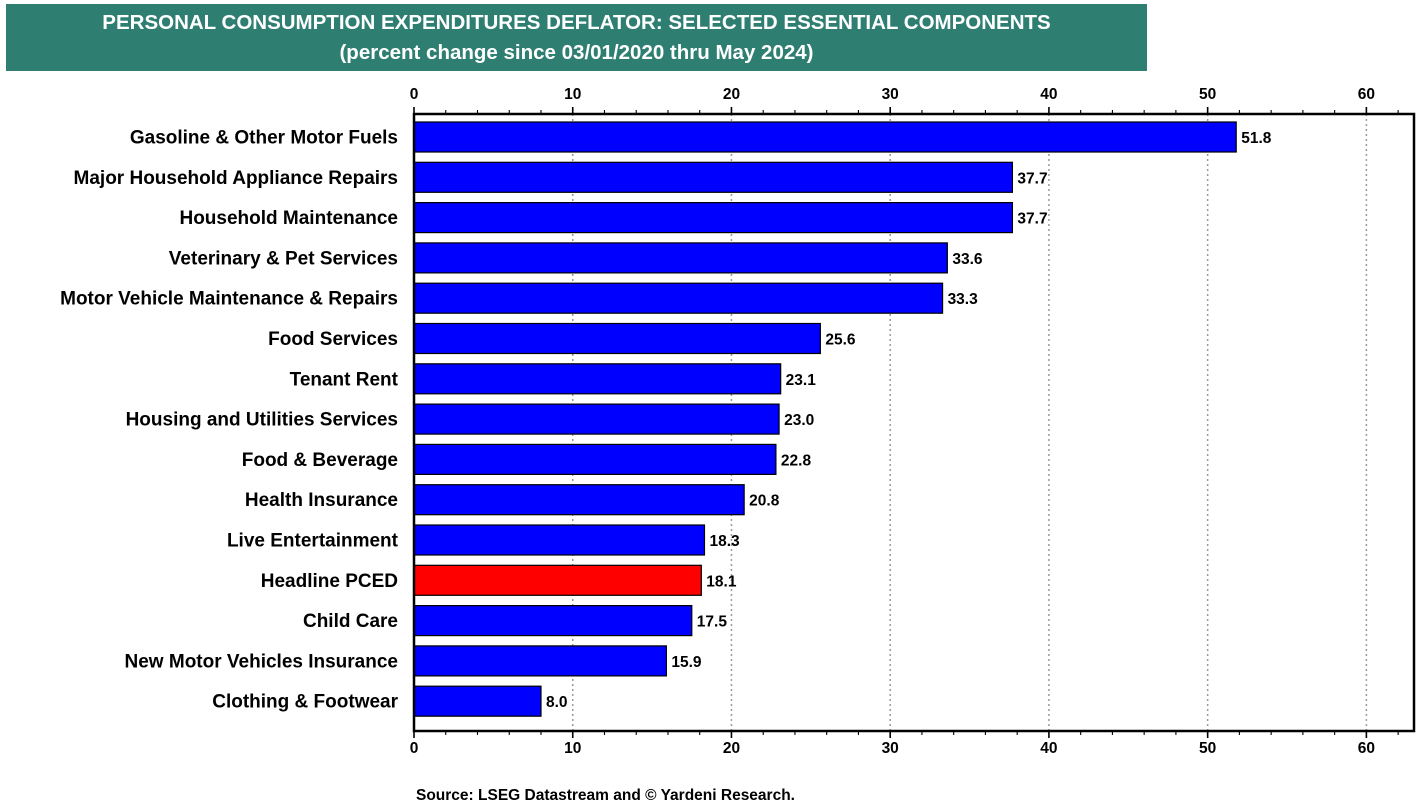  Describe the element at coordinates (967, 259) in the screenshot. I see `data-label: 33.6` at that location.